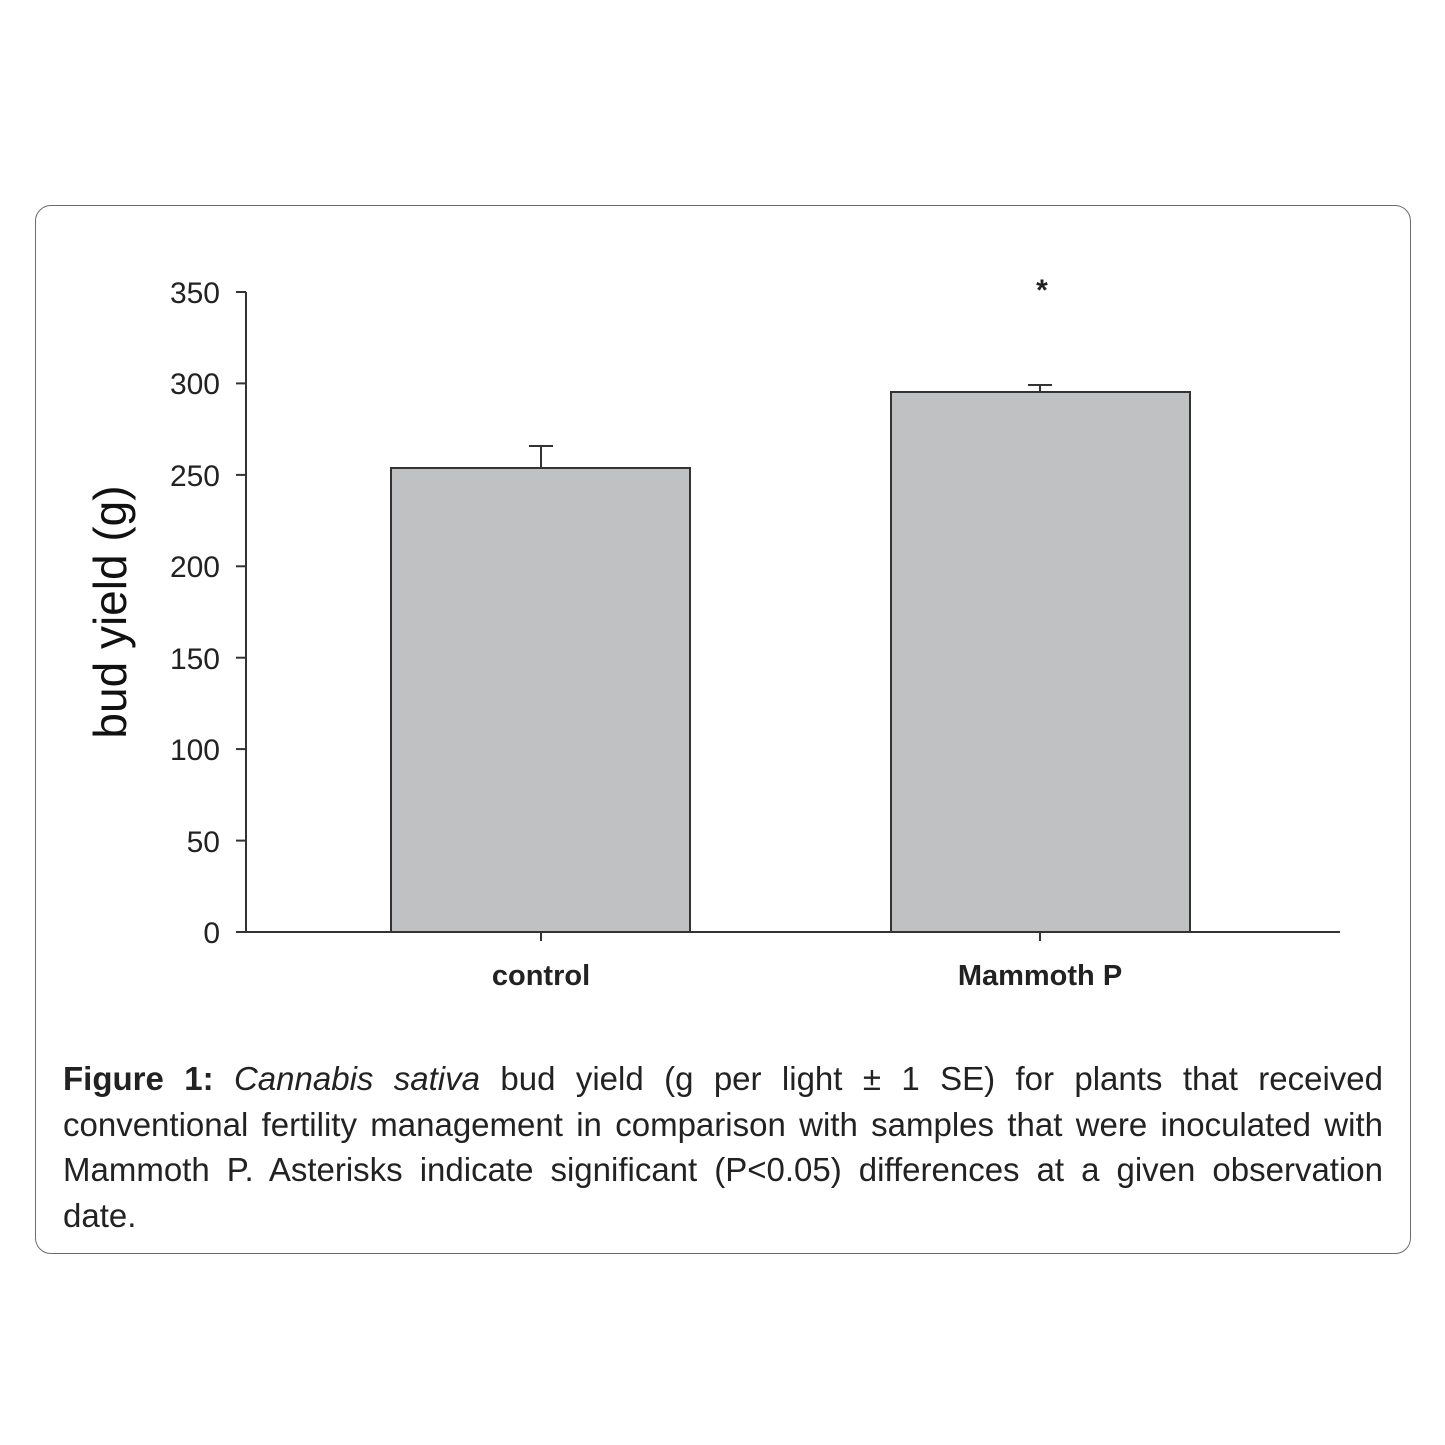 This screenshot has height=1445, width=1445. What do you see at coordinates (195, 567) in the screenshot?
I see `y-tick-200: 200` at bounding box center [195, 567].